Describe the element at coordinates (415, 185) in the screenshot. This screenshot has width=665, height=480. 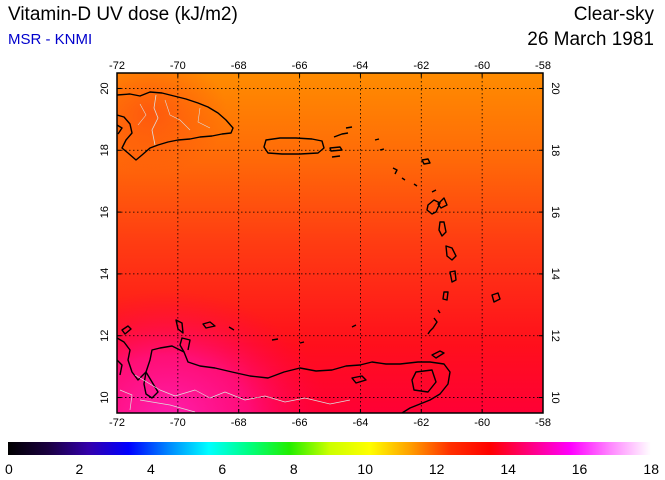
I see `coast-montserrat` at that location.